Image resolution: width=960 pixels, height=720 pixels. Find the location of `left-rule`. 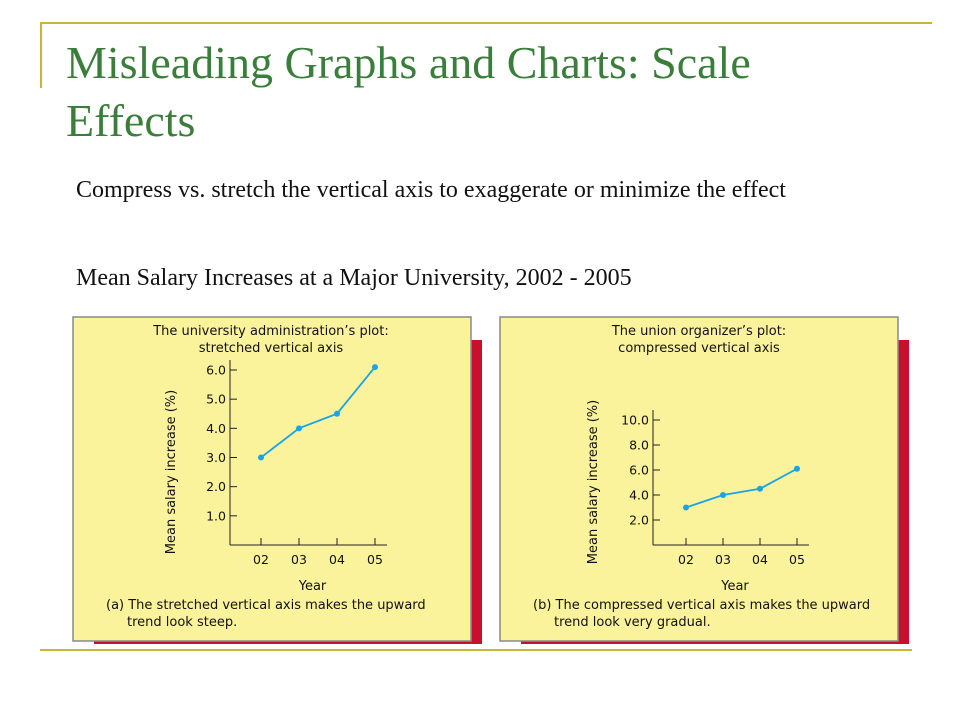

left-rule is located at coordinates (41, 55).